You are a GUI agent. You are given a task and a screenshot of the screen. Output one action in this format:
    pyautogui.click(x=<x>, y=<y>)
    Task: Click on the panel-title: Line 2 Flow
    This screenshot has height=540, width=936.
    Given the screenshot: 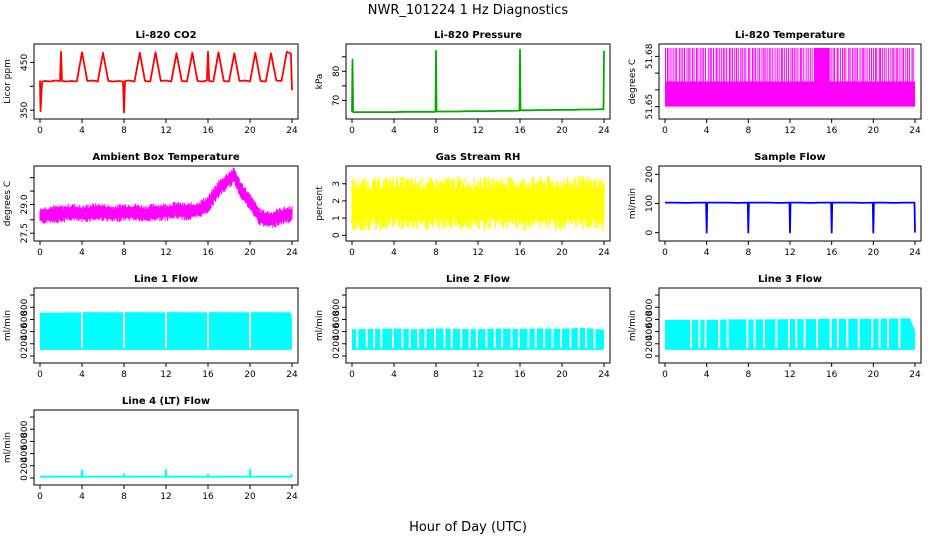 What is the action you would take?
    pyautogui.click(x=478, y=279)
    